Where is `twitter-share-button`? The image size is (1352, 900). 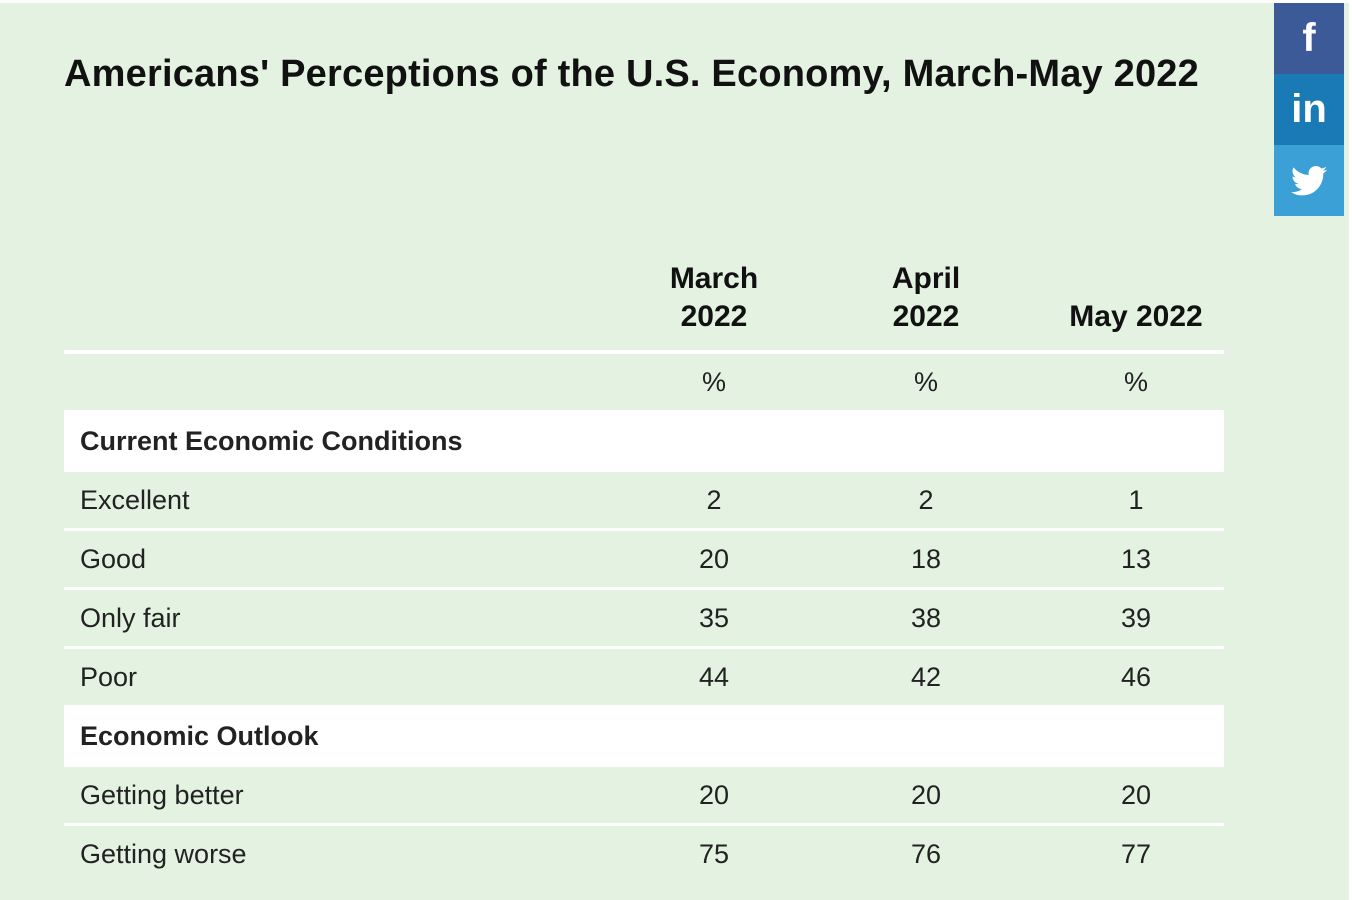
twitter-share-button is located at coordinates (1309, 180).